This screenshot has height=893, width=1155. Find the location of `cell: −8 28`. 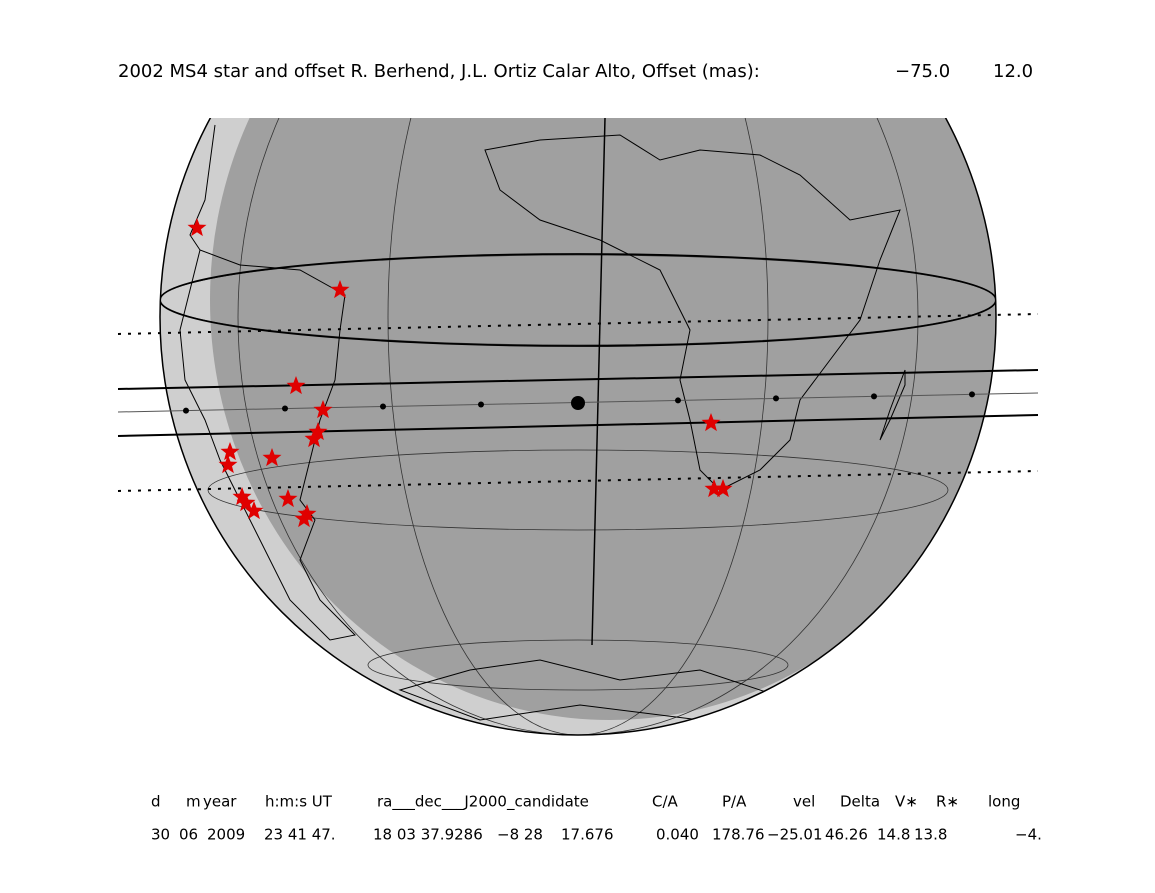

cell: −8 28 is located at coordinates (520, 835).